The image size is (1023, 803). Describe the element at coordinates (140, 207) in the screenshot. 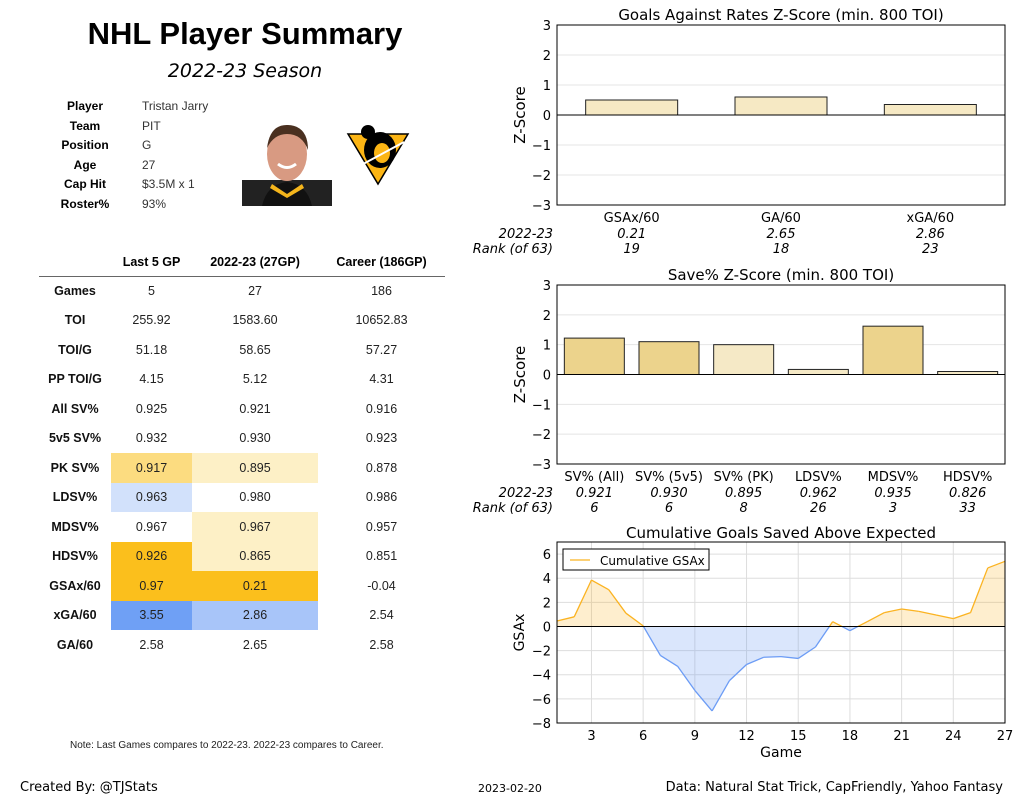

I see `info-row-roster: Roster% 93%` at that location.